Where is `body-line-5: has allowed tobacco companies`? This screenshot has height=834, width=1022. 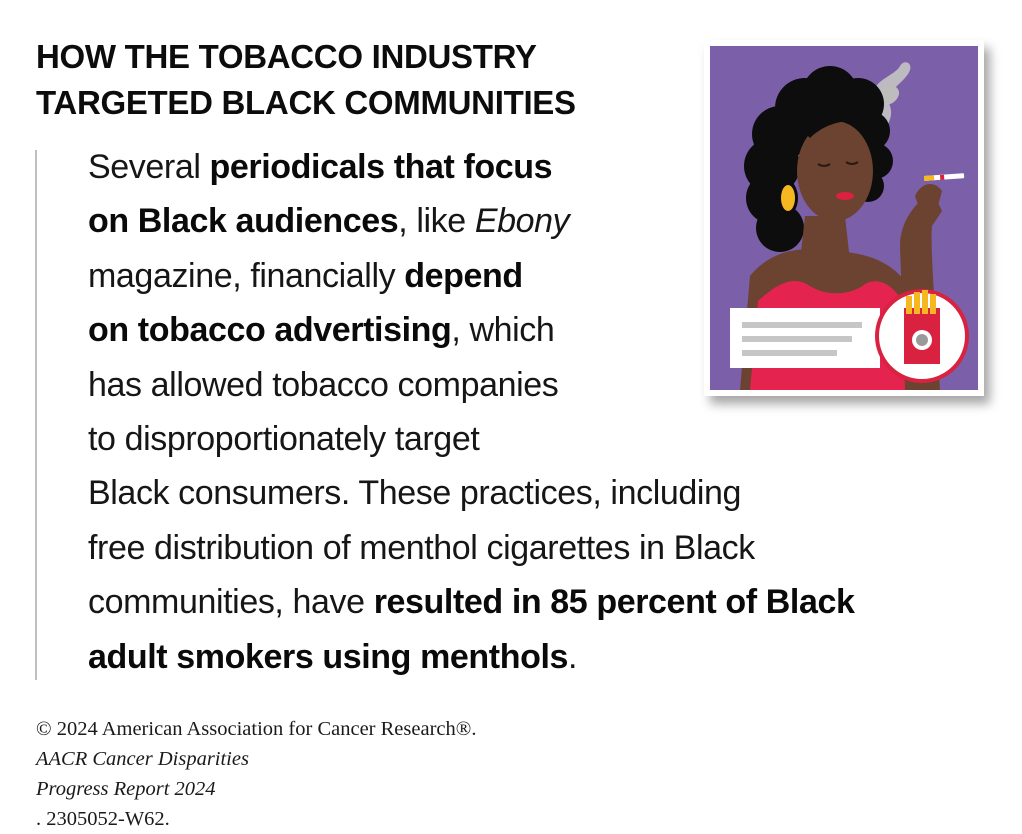
body-line-5: has allowed tobacco companies is located at coordinates (323, 384).